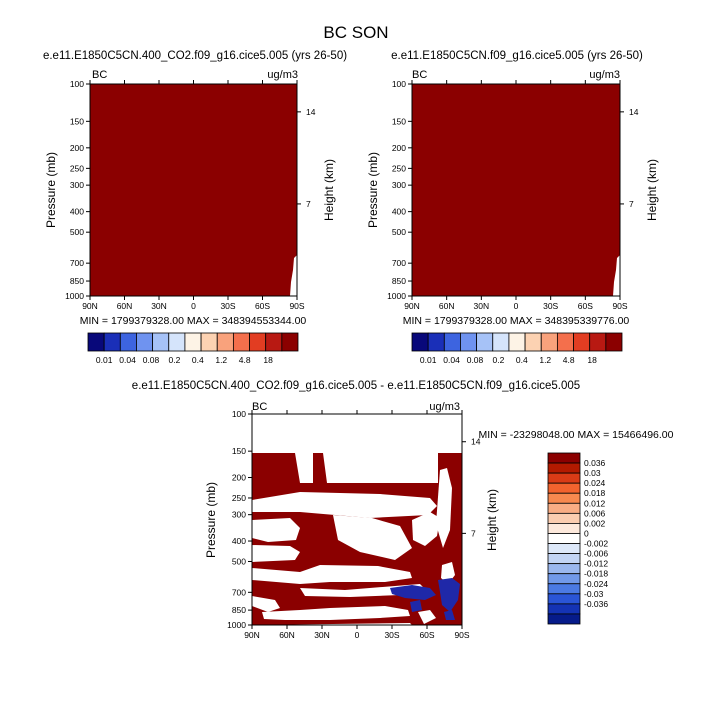 The width and height of the screenshot is (713, 714). I want to click on colorbar-label: -0.018, so click(596, 574).